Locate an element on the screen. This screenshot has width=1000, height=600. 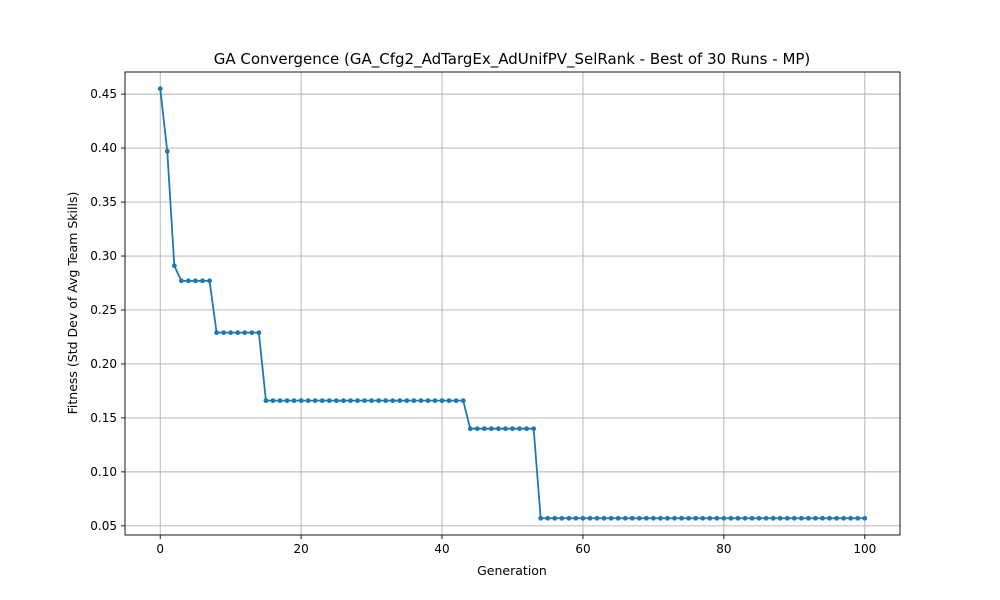
y-axis-label: Fitness (Std Dev of Avg Team Skills) is located at coordinates (72, 303).